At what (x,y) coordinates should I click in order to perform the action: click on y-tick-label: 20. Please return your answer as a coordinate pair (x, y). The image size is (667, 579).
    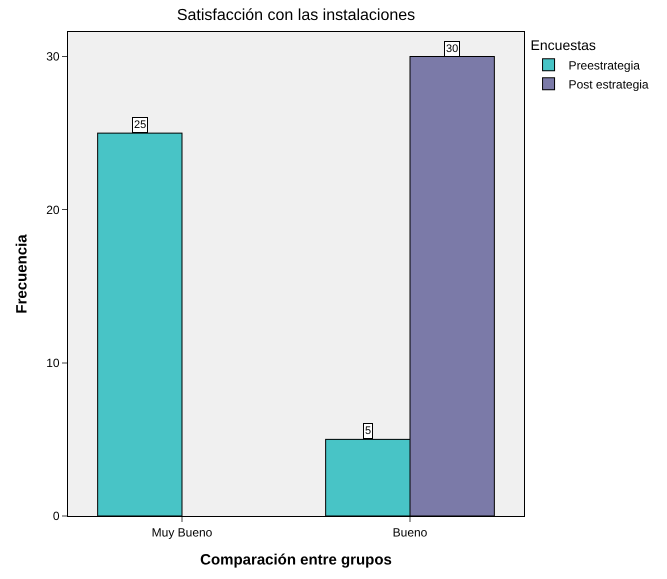
    Looking at the image, I should click on (53, 209).